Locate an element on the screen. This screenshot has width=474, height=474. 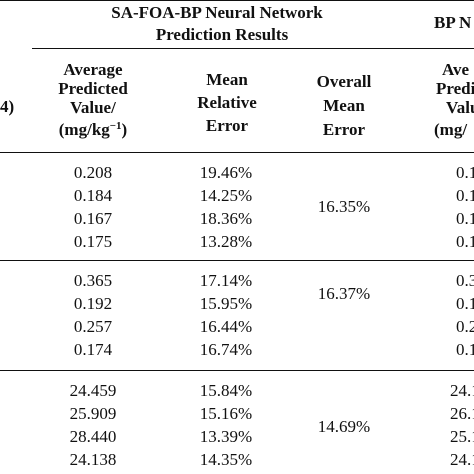
col-header-ome-line2: Mean is located at coordinates (344, 105).